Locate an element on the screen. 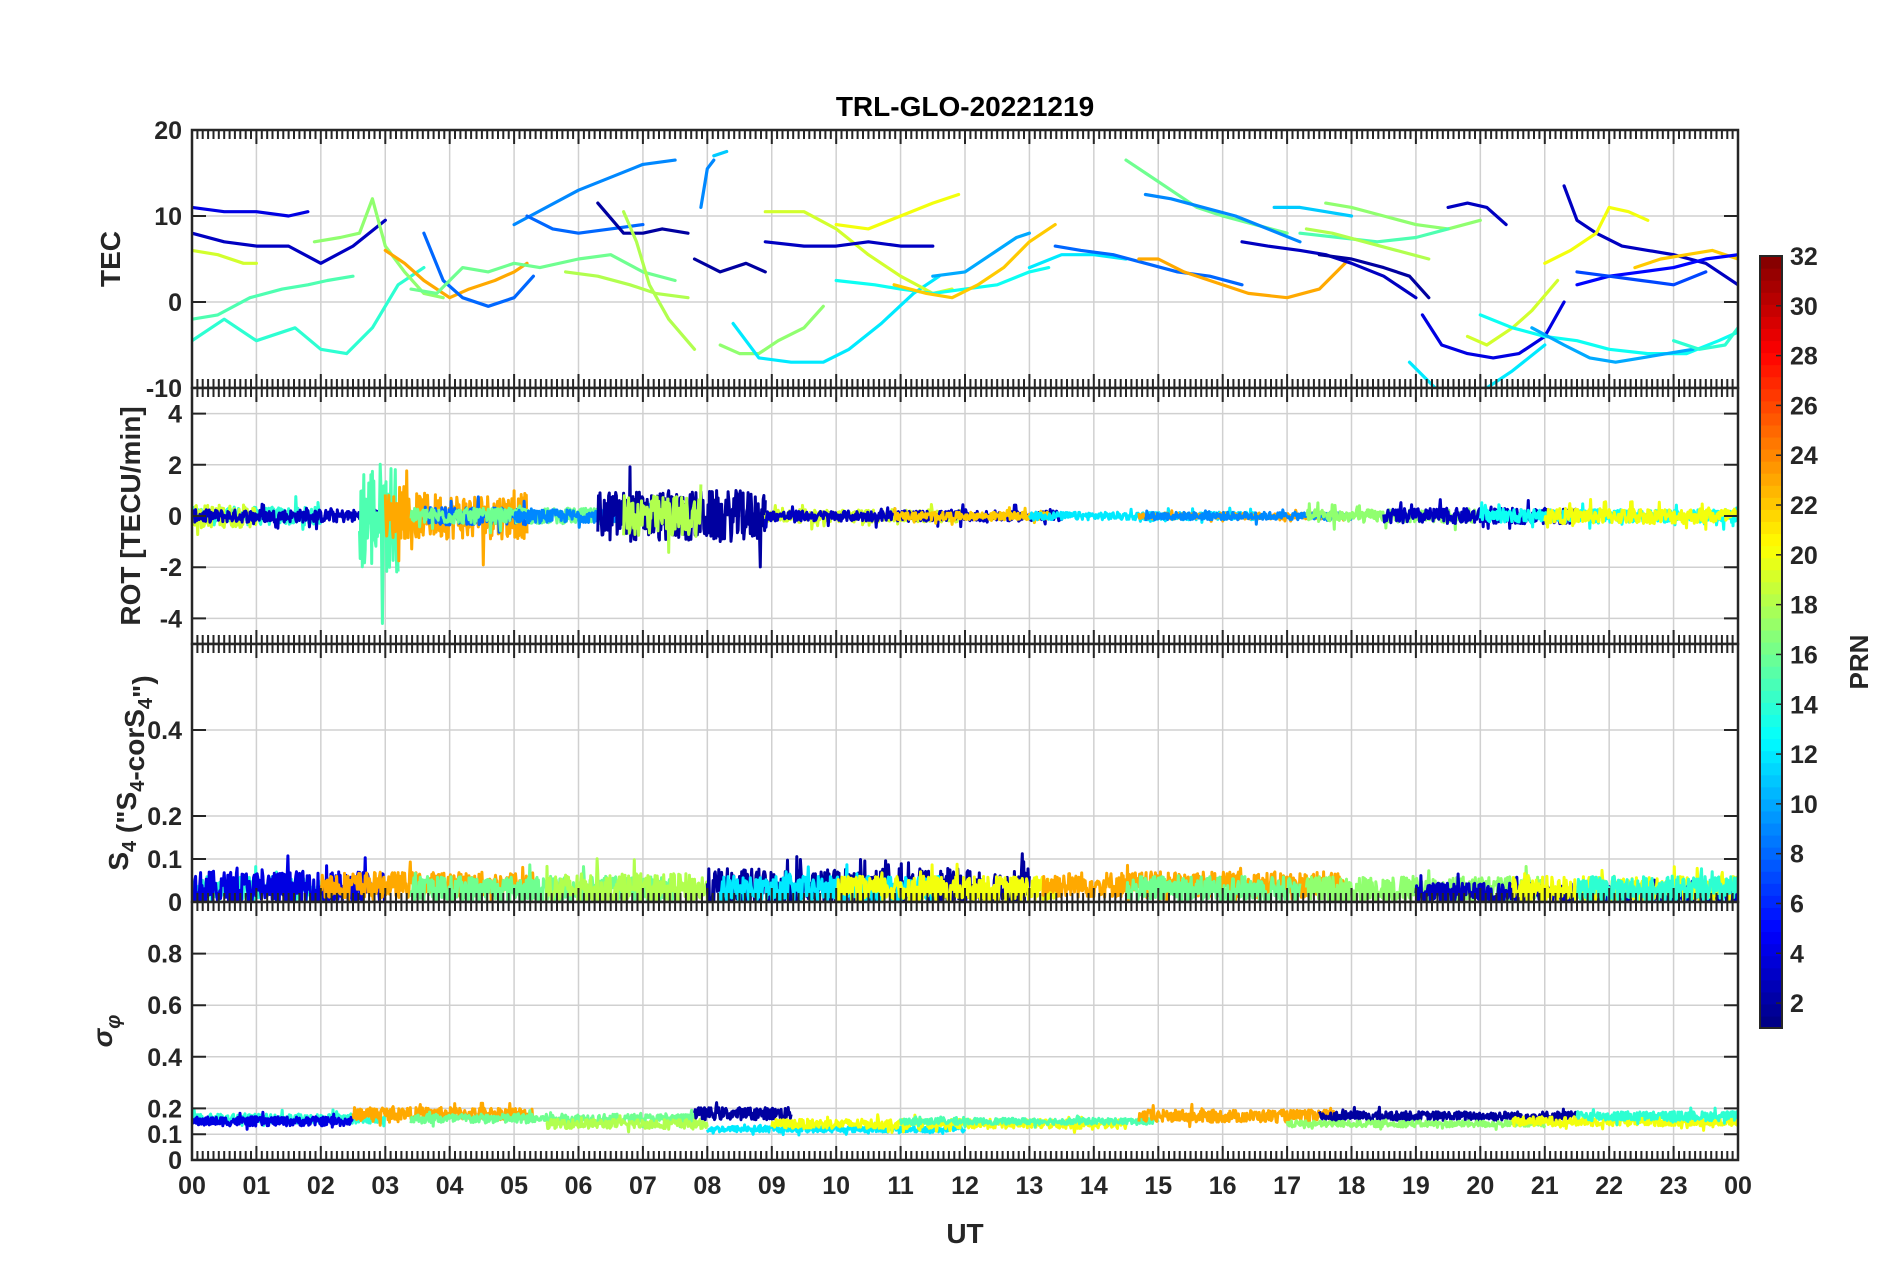  x-tick-label: 16 is located at coordinates (1223, 1186).